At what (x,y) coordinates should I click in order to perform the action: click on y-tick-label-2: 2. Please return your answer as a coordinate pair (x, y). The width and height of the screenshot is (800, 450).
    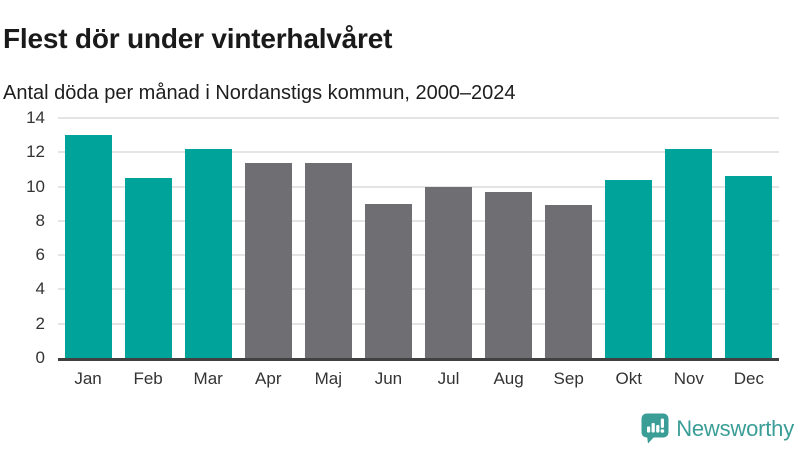
    Looking at the image, I should click on (40, 323).